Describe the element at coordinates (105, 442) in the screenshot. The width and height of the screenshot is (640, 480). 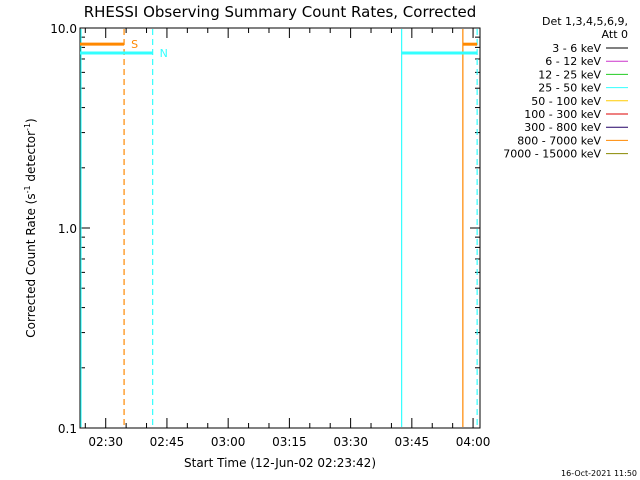
I see `x-tick-label: 02:30` at that location.